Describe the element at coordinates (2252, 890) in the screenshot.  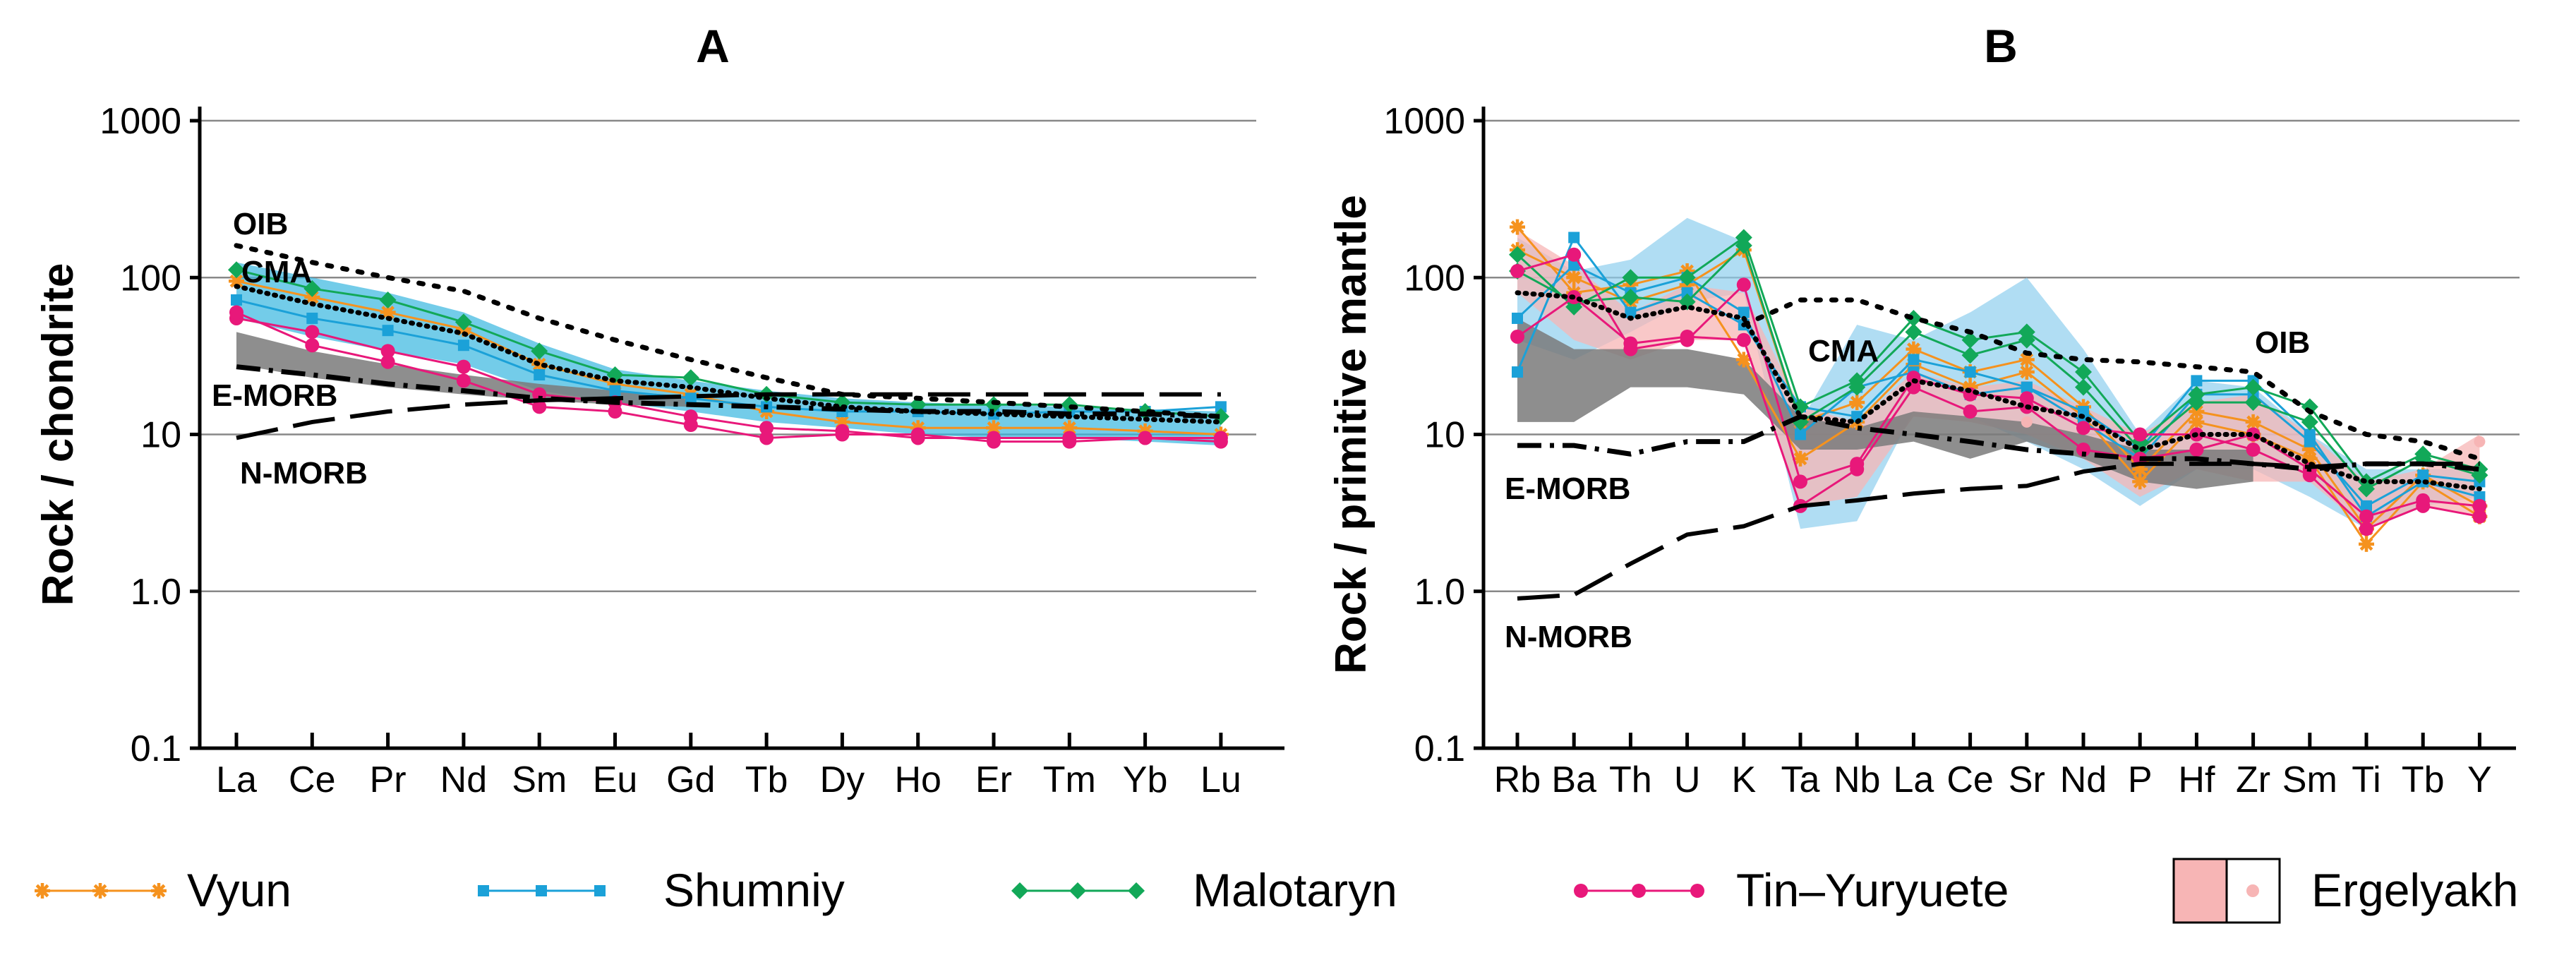
I see `ergelyakh-point-marker` at that location.